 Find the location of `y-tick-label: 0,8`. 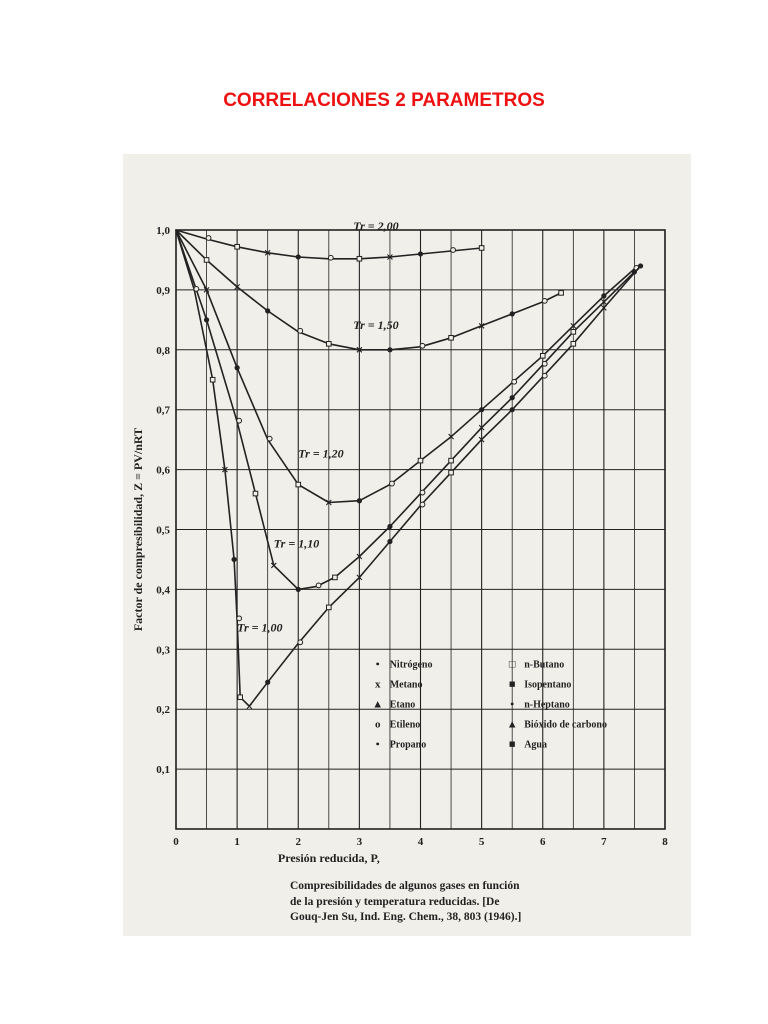

y-tick-label: 0,8 is located at coordinates (163, 351).